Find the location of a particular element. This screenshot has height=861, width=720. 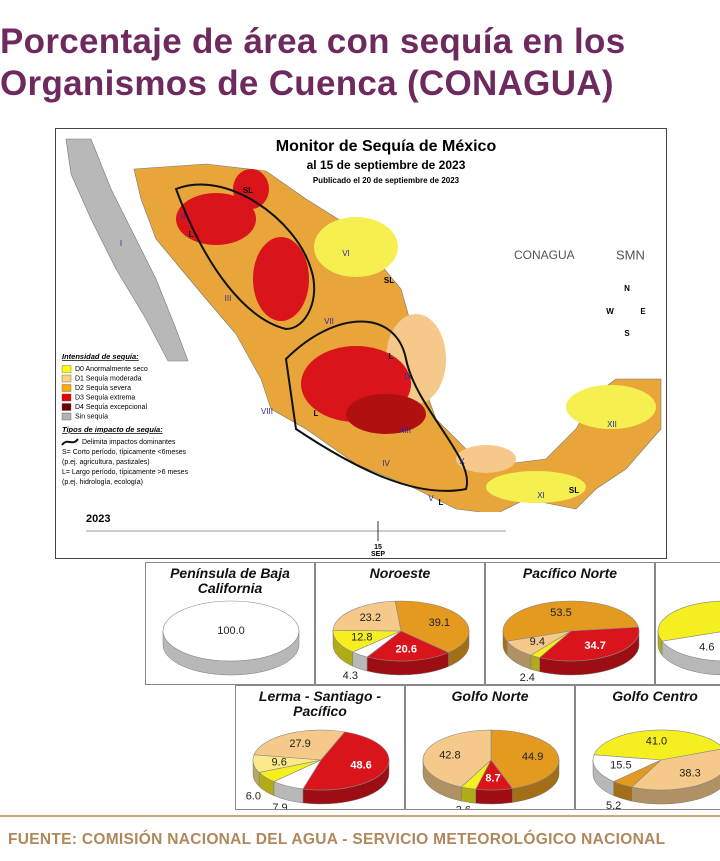

region-label: VIII is located at coordinates (267, 411).